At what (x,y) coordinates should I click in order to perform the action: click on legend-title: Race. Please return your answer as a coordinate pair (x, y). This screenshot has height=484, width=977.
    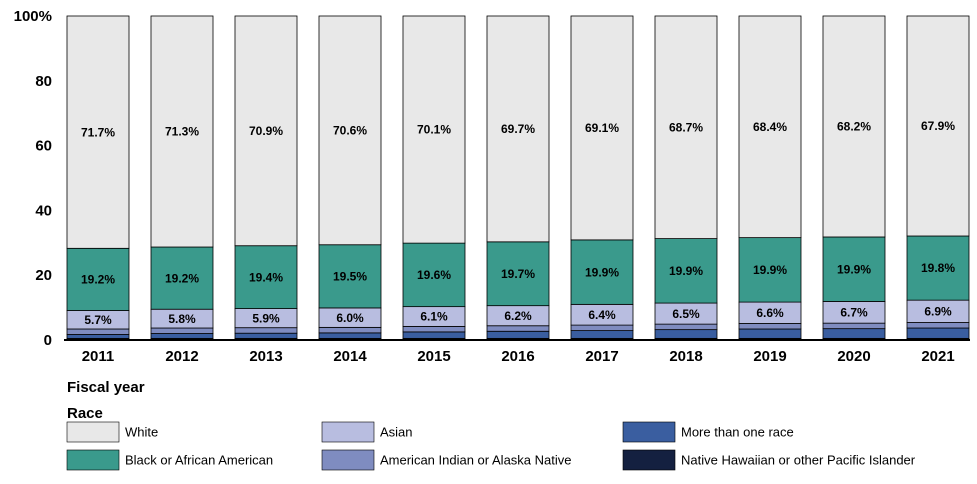
    Looking at the image, I should click on (85, 413).